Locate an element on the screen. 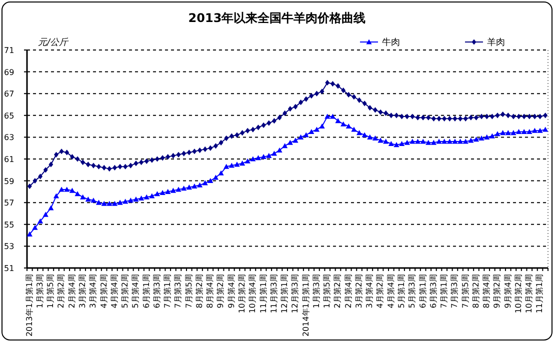 The image size is (554, 342). y-tick-label: 63 is located at coordinates (9, 137).